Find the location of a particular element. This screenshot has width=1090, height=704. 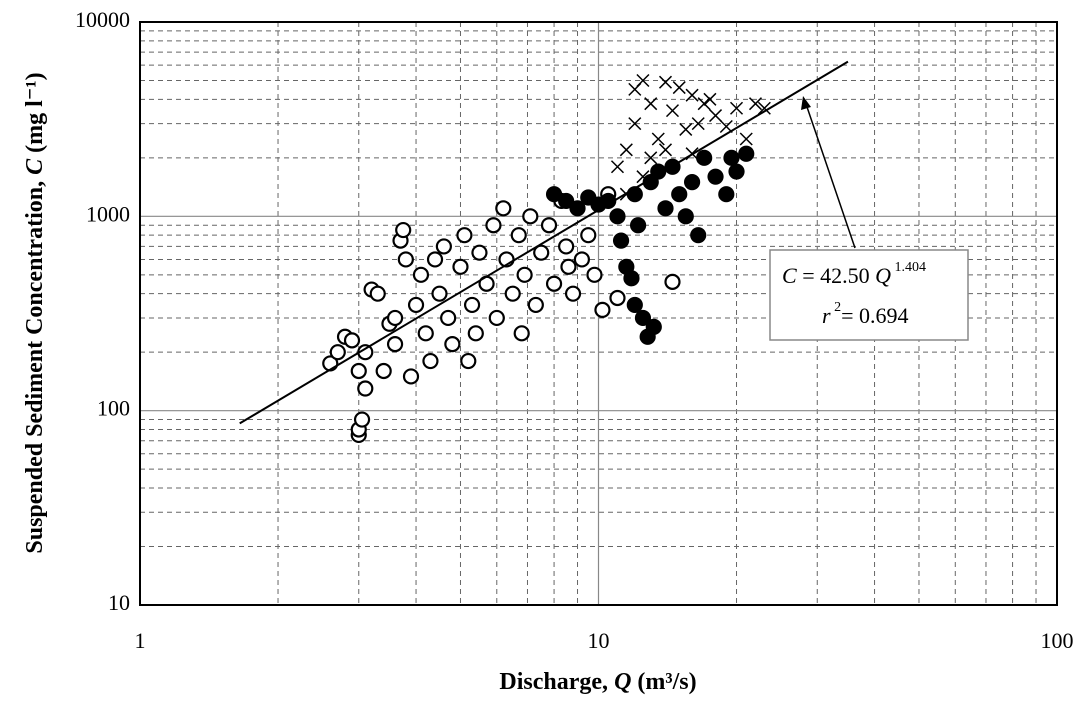

y-tick-label: 1000 is located at coordinates (108, 213).